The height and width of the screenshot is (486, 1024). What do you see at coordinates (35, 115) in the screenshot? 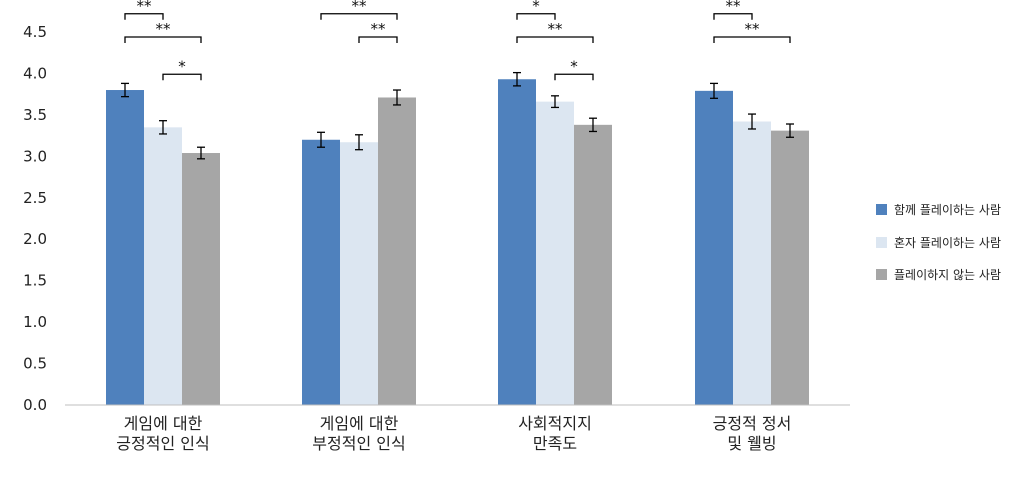
I see `y-tick-label: 3.5` at bounding box center [35, 115].